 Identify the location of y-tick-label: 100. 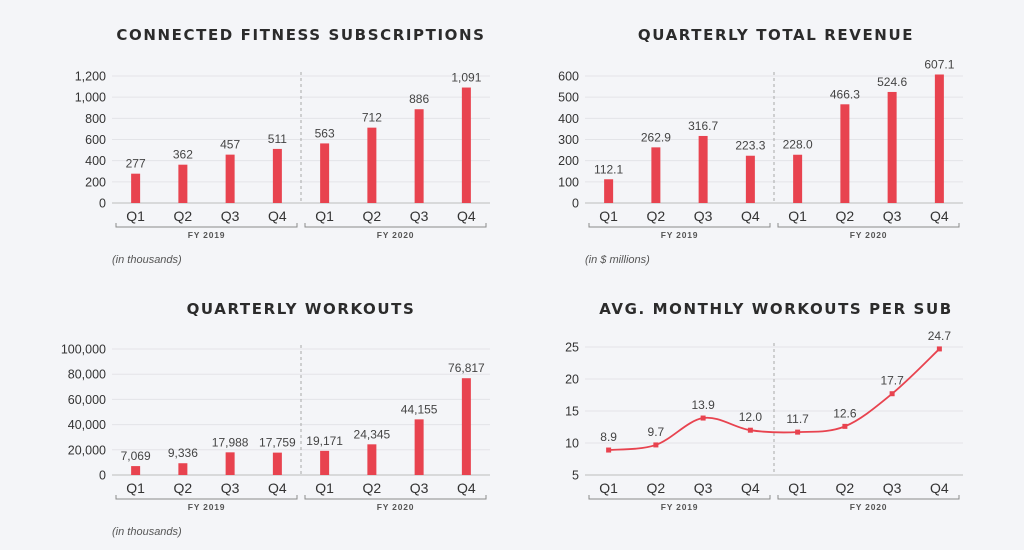
(568, 182).